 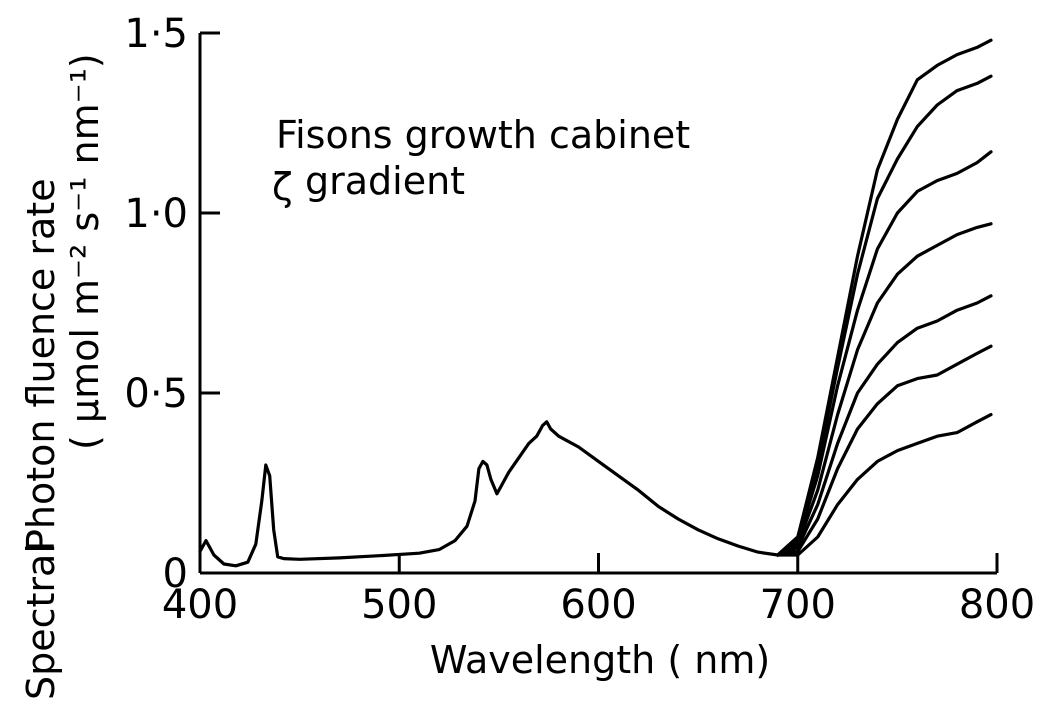 I want to click on x-tick-label: 500, so click(x=399, y=605).